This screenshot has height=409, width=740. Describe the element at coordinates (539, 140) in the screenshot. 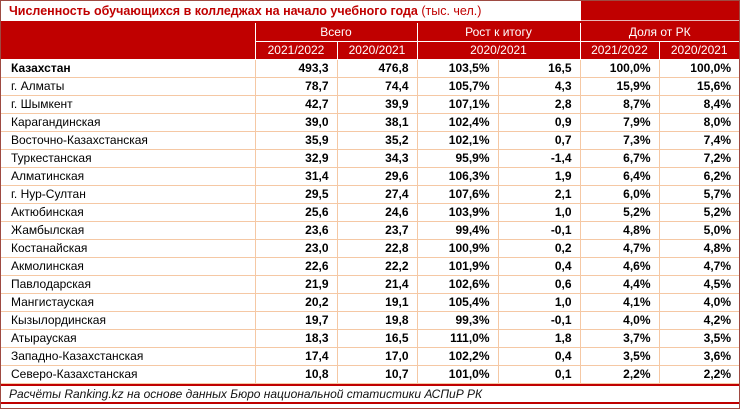

I see `value-cell: 0,7` at that location.